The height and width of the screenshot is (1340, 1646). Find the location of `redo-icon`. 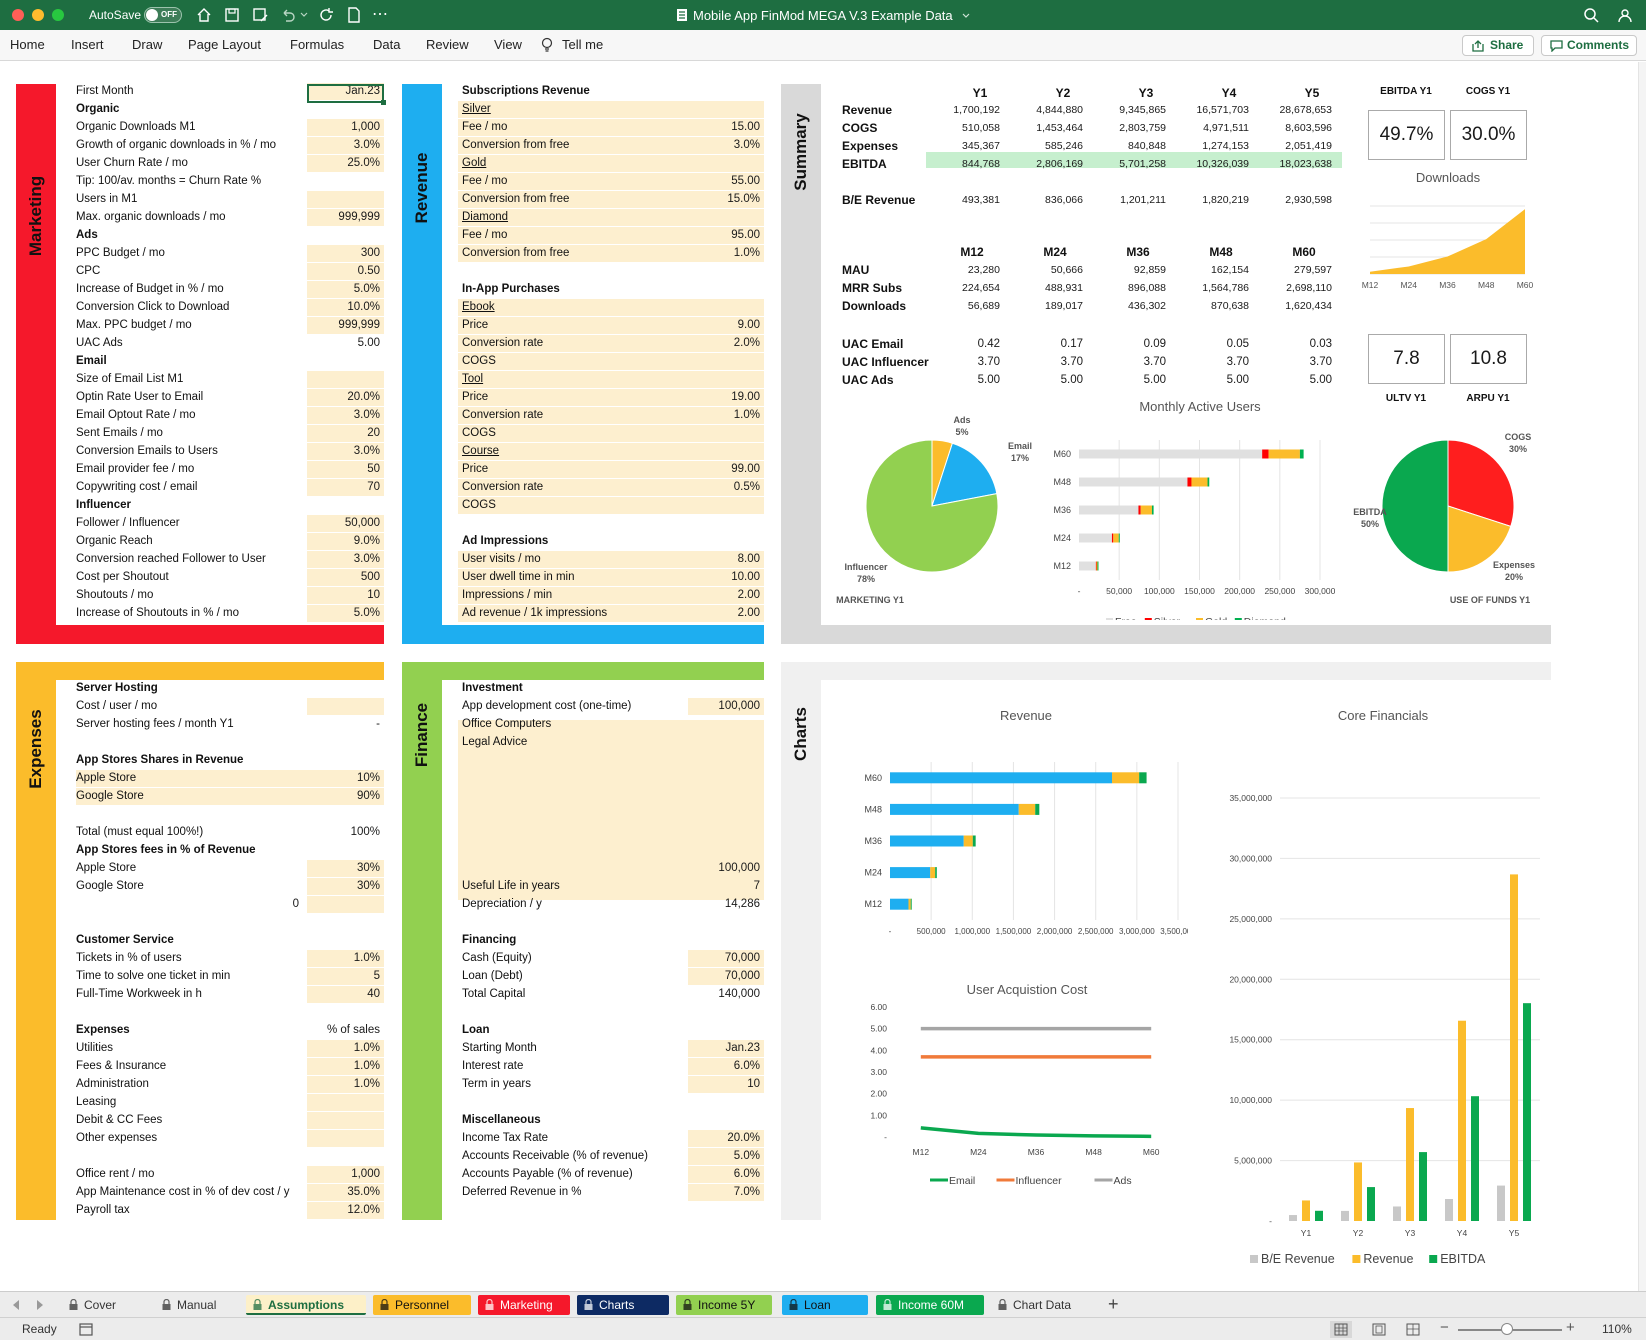

redo-icon is located at coordinates (326, 15).